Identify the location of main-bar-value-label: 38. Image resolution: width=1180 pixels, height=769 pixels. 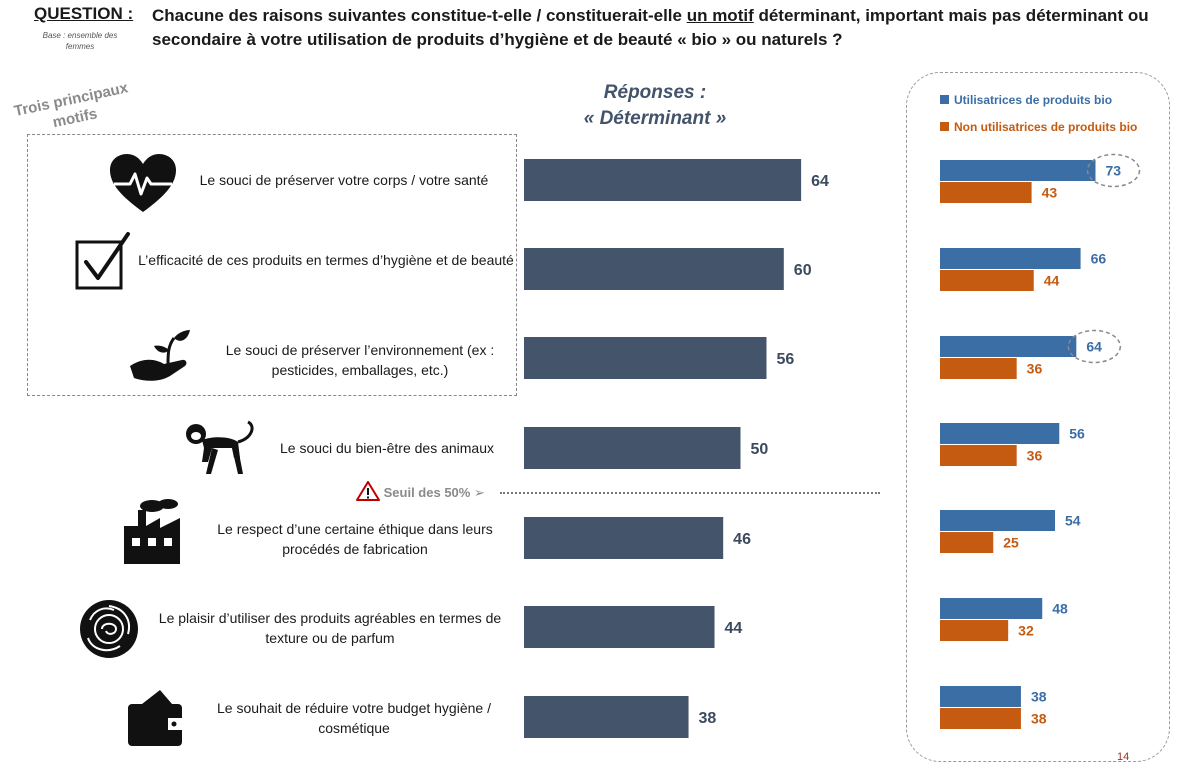
(708, 718).